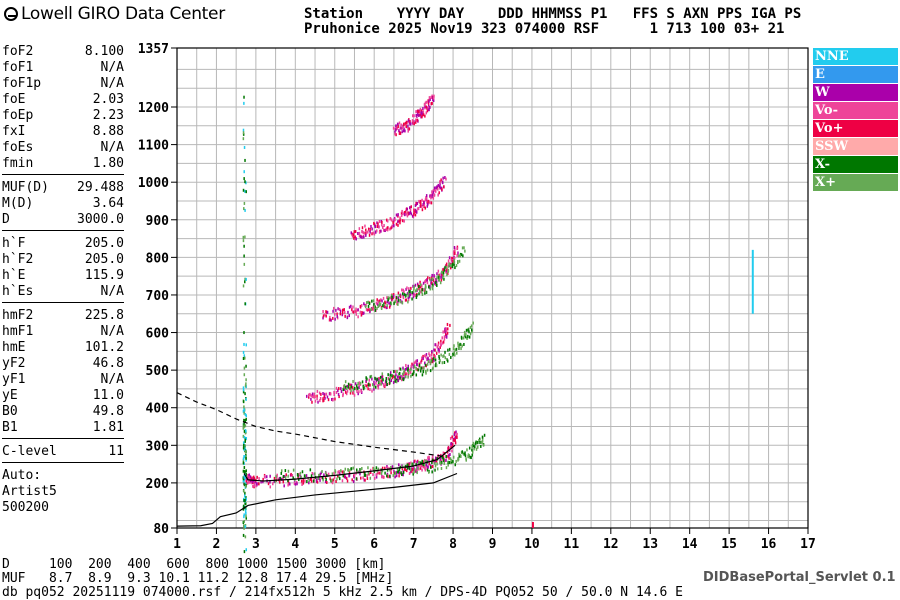  Describe the element at coordinates (63, 230) in the screenshot. I see `param-separator` at that location.